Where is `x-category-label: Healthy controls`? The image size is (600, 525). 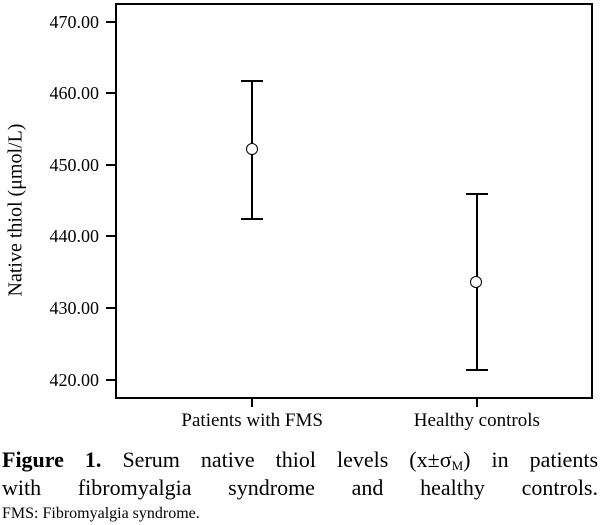
x-category-label: Healthy controls is located at coordinates (476, 420).